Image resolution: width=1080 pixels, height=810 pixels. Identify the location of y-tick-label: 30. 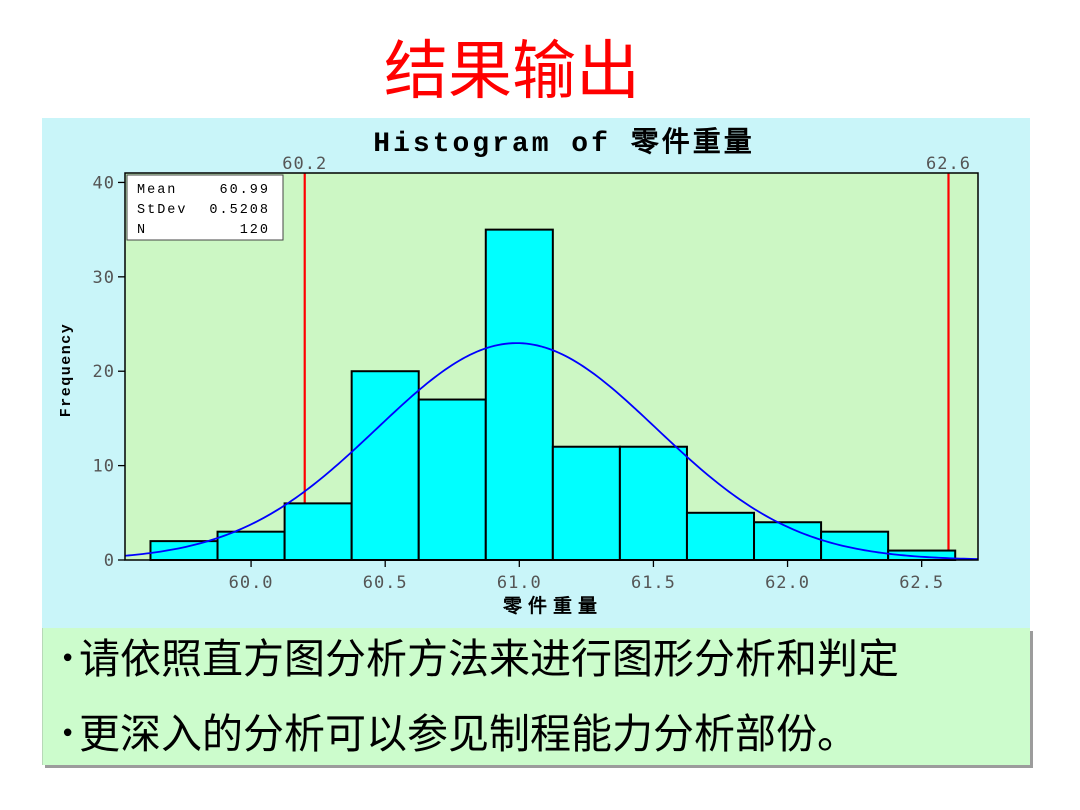
(104, 278).